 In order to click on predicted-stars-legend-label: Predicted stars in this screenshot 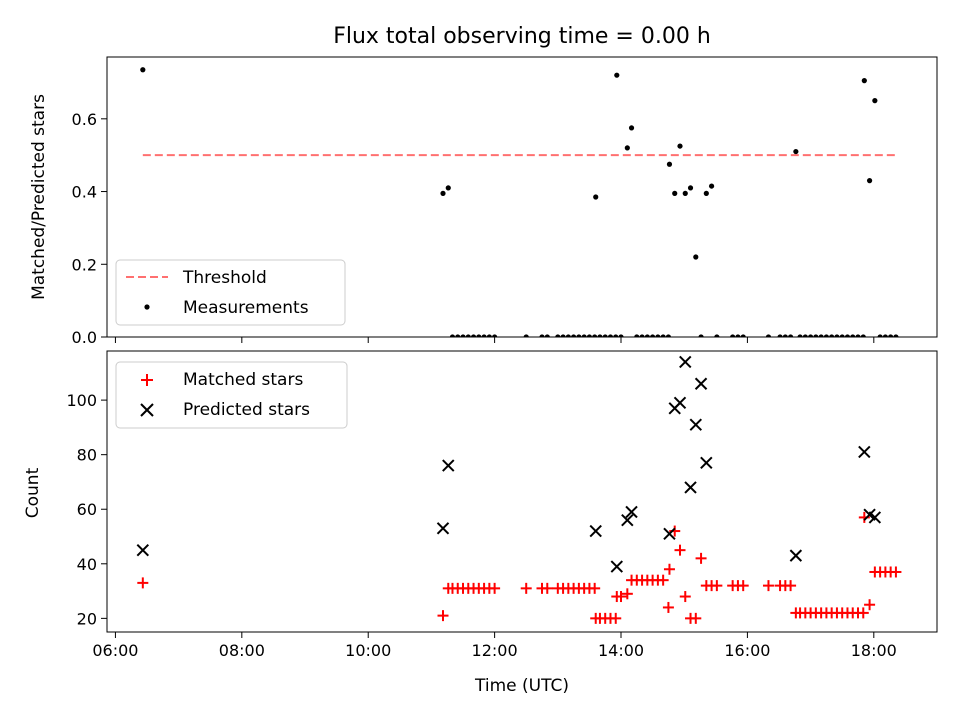, I will do `click(246, 410)`.